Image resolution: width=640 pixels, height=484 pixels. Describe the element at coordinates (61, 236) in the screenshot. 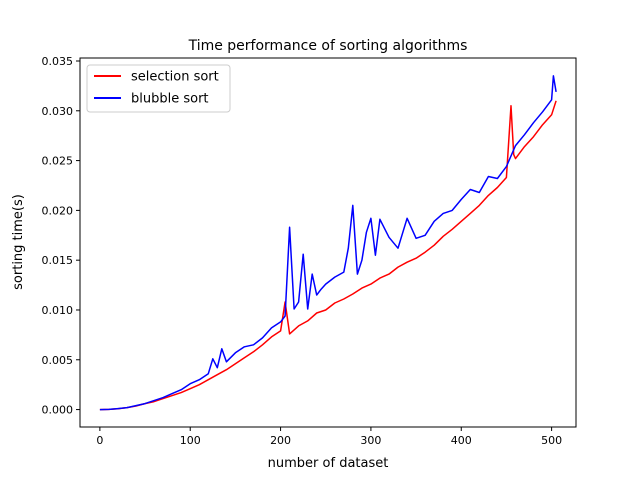

I see `y-axis: 0.000 0.005 0.010 0.015 0.020 0.025 0.030 0.035` at that location.